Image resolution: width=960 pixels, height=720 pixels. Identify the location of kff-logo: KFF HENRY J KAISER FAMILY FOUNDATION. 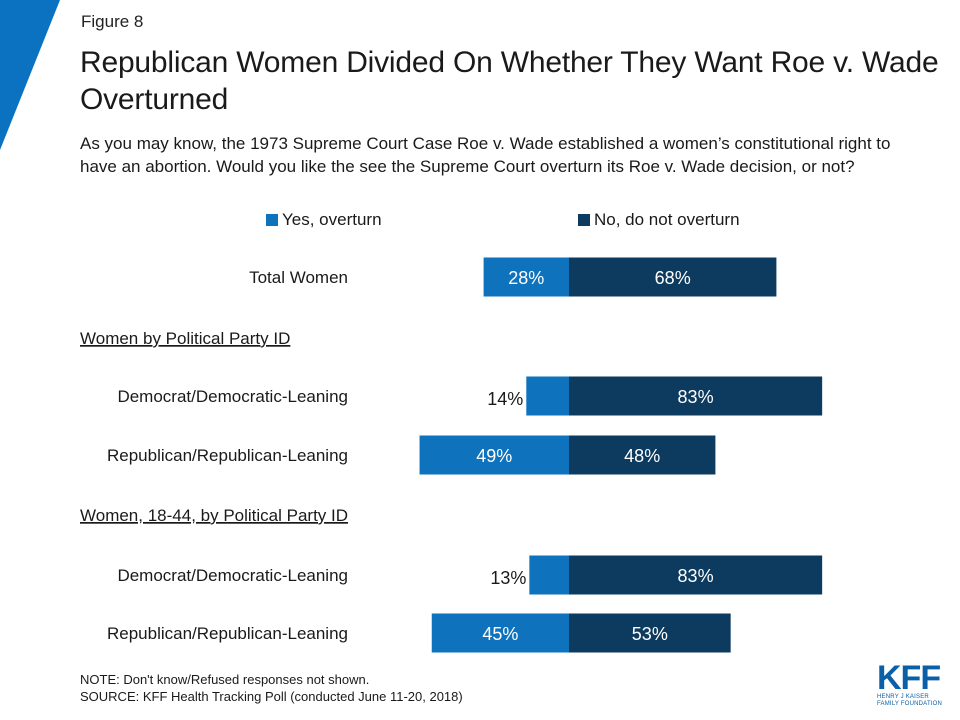
(912, 683).